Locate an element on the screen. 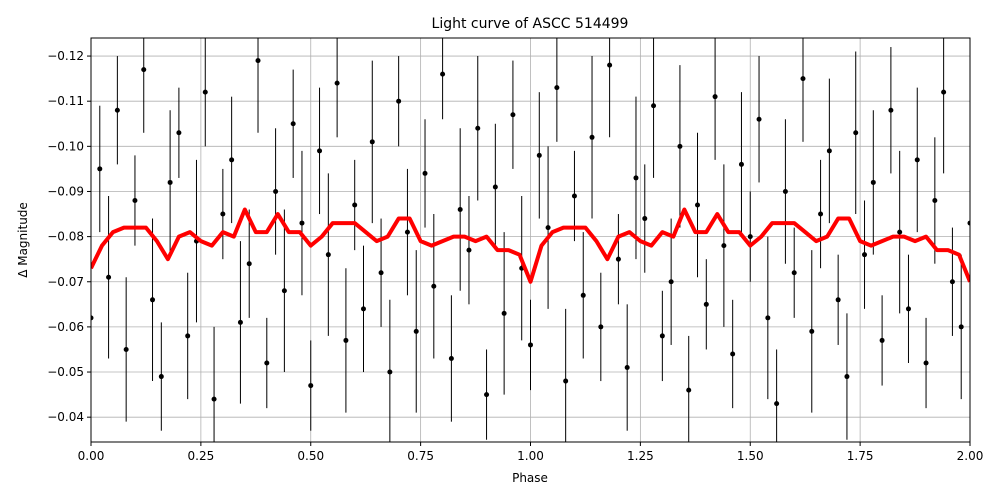  x-tick-label: 1.25 is located at coordinates (640, 456).